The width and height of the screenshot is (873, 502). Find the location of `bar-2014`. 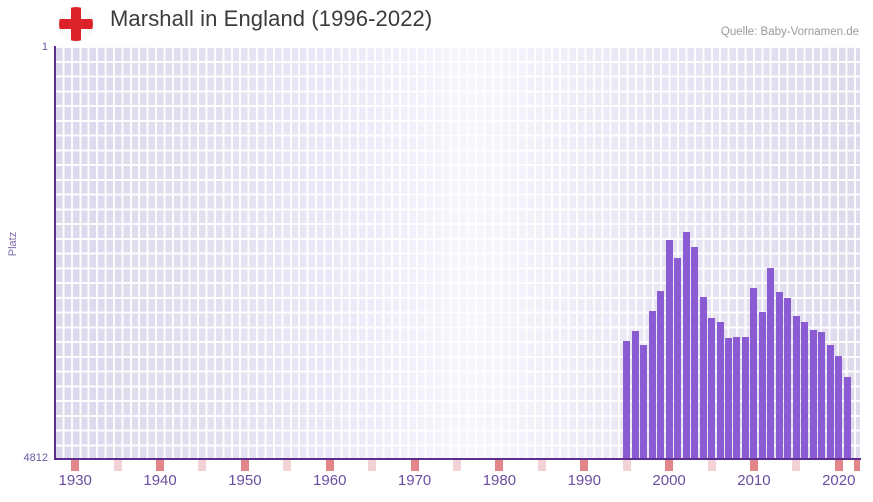

bar-2014 is located at coordinates (788, 378).